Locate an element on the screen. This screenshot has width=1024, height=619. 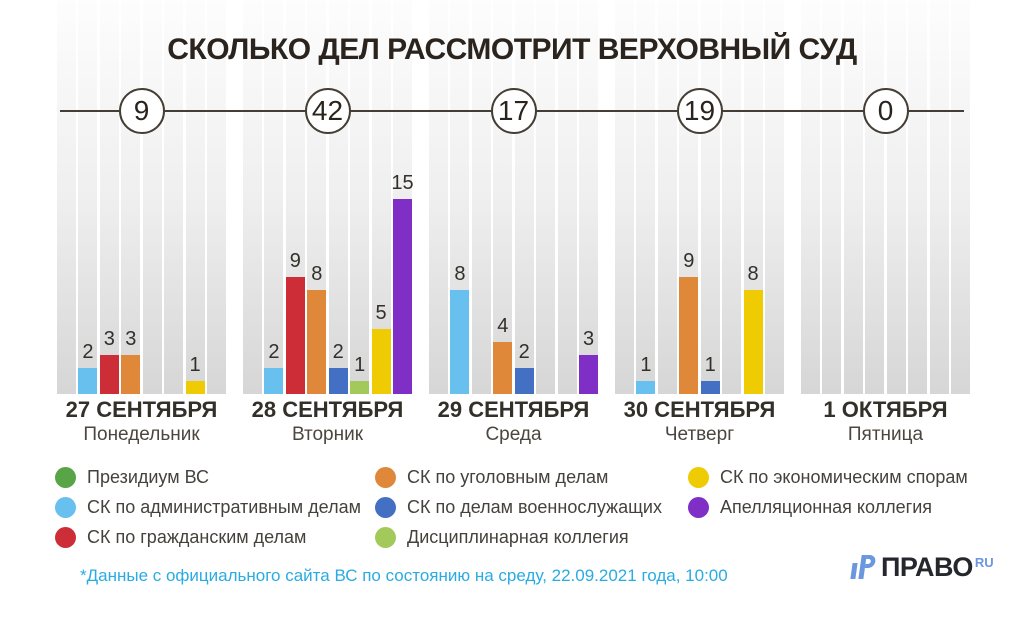
legend-label: Дисциплинарная коллегия is located at coordinates (518, 536).